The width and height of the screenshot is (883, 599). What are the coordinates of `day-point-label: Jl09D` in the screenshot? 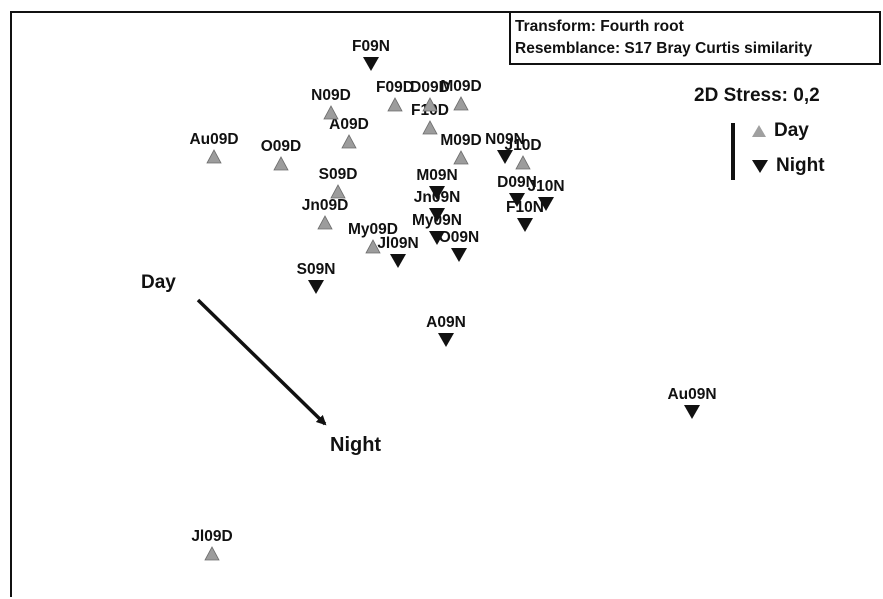 It's located at (211, 536).